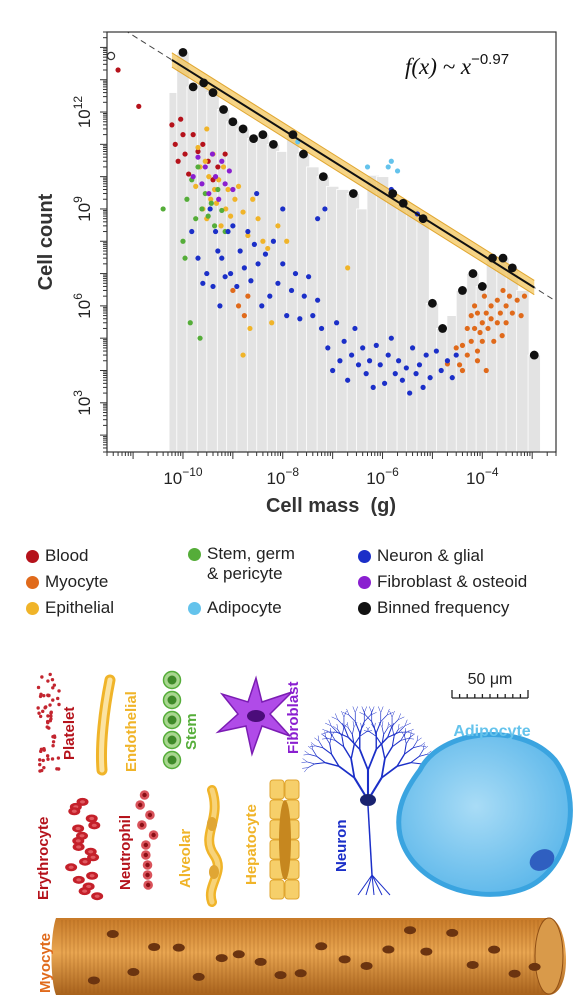 This screenshot has width=584, height=1000. I want to click on erythrocyte, so click(71, 867).